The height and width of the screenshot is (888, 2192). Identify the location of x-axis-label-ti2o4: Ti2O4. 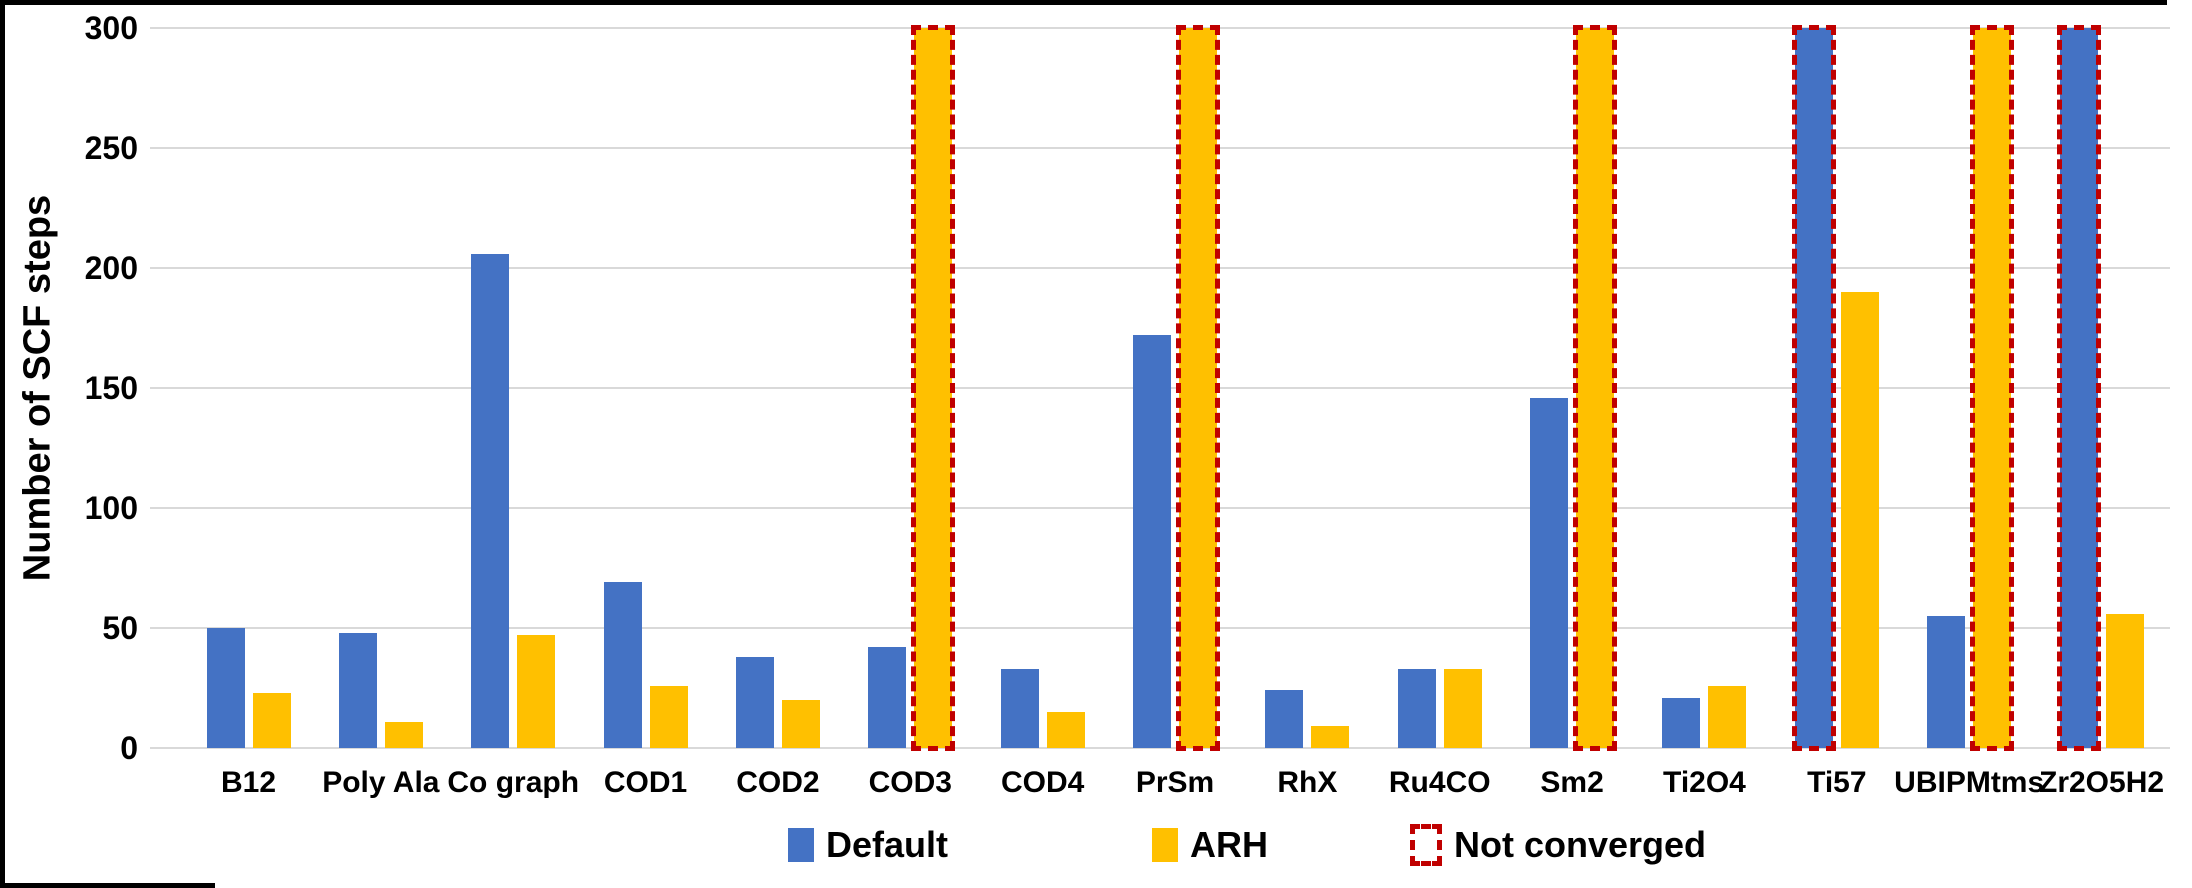
(1704, 782).